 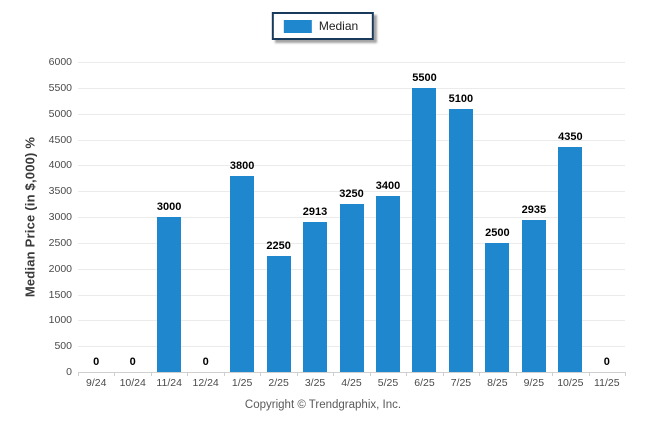 I want to click on x-tick-label-7/25: 7/25, so click(x=461, y=383).